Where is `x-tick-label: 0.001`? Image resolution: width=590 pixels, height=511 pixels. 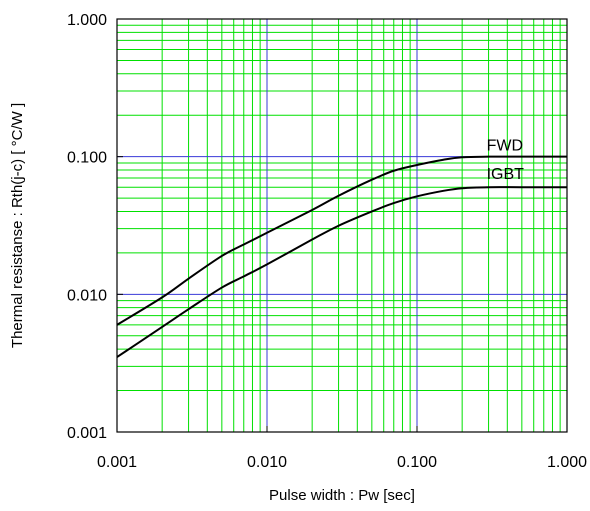
x-tick-label: 0.001 is located at coordinates (117, 462).